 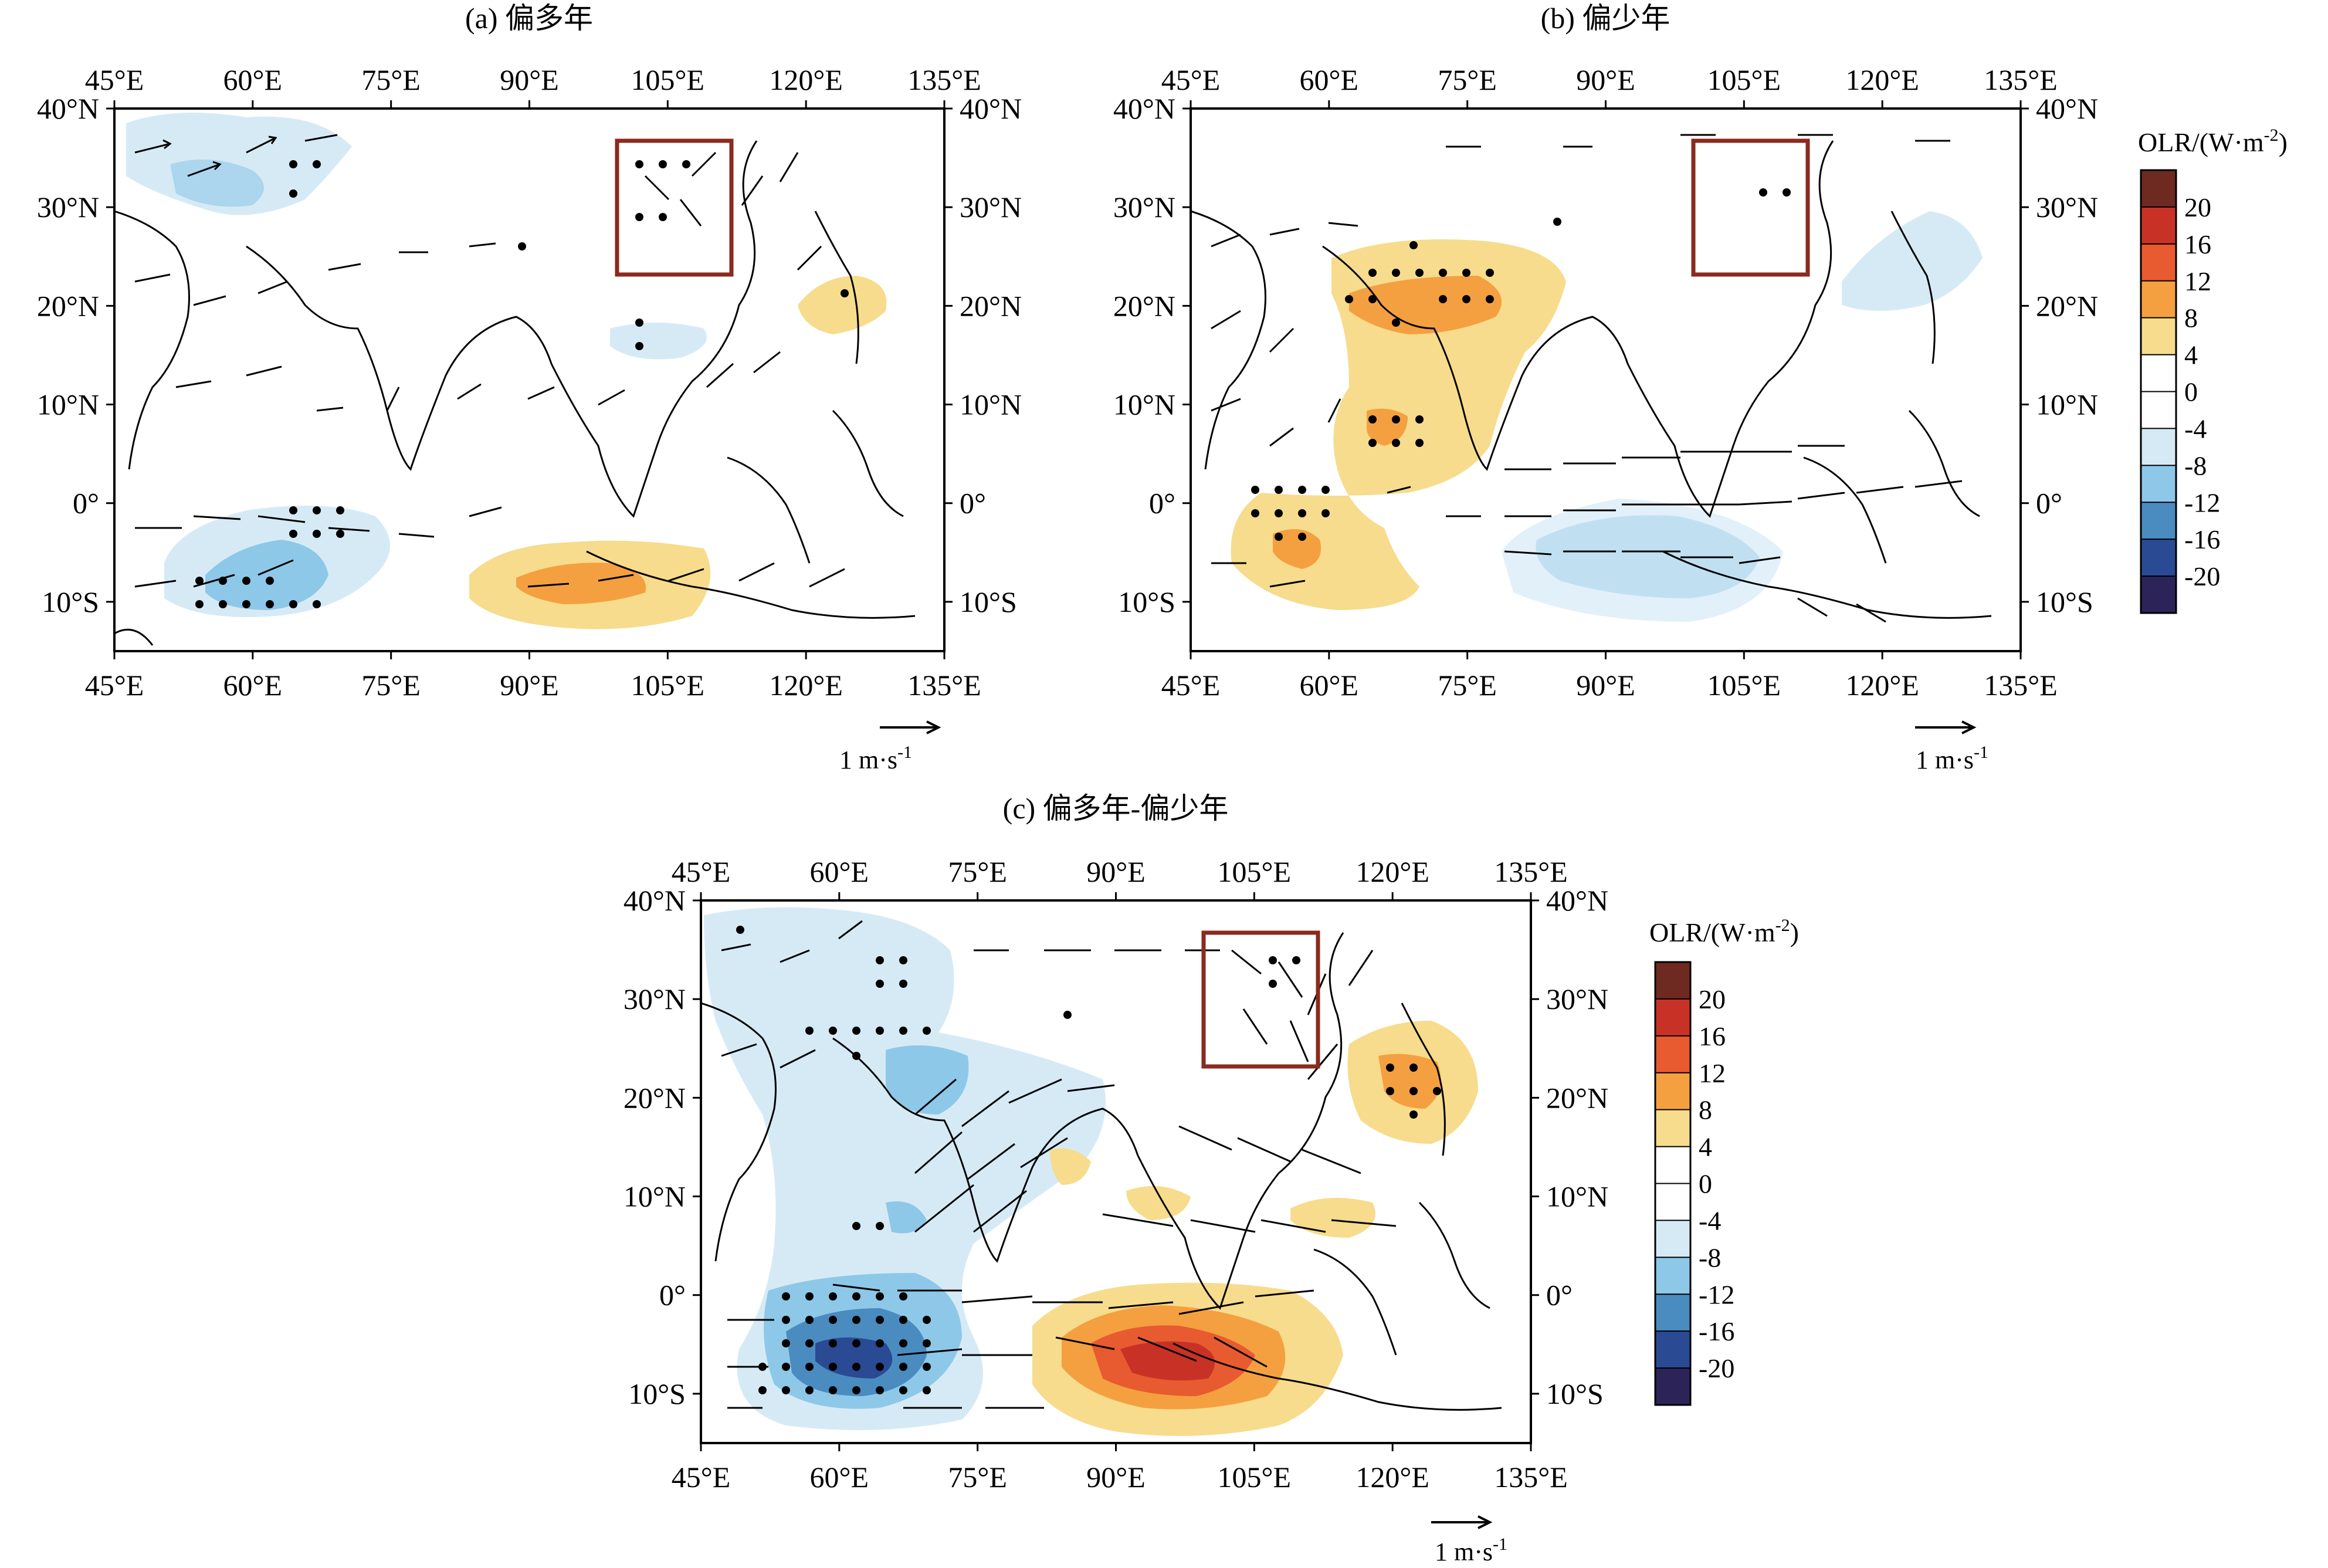 I want to click on colorbar-bottom: 20 16 12 8 4 0 -4 -8 -12 -16 -20 OLR/(W·m-2), so click(x=1724, y=1161).